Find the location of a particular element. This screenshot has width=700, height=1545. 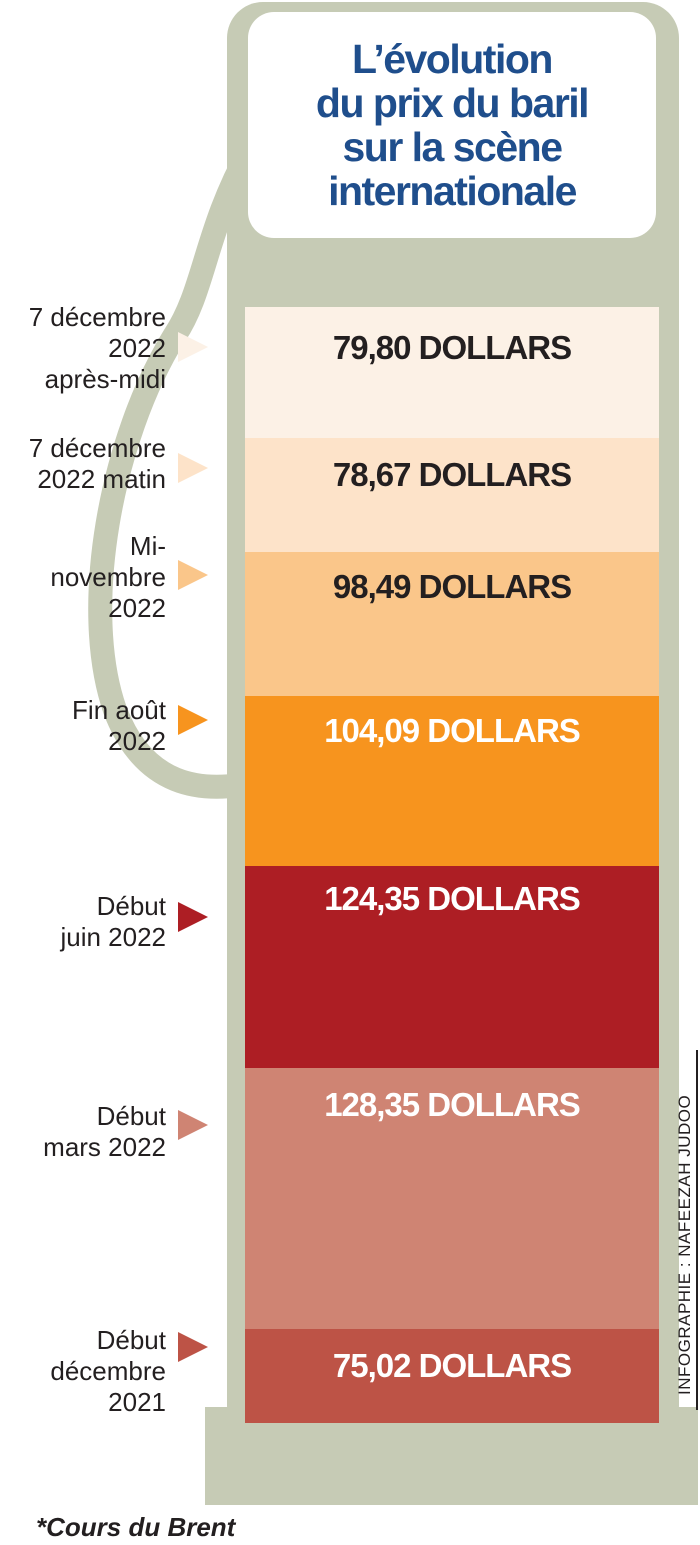

price-label: 98,49 DOLLARS is located at coordinates (452, 586).